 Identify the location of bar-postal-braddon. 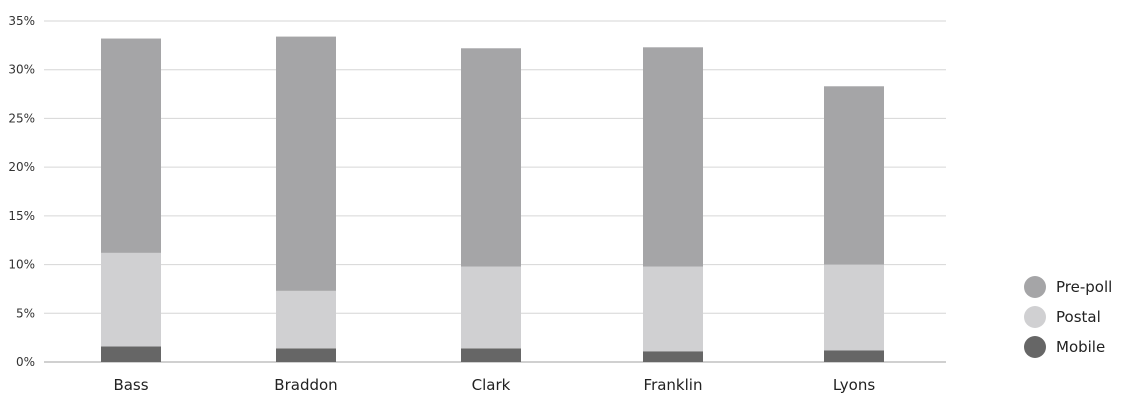
(306, 319).